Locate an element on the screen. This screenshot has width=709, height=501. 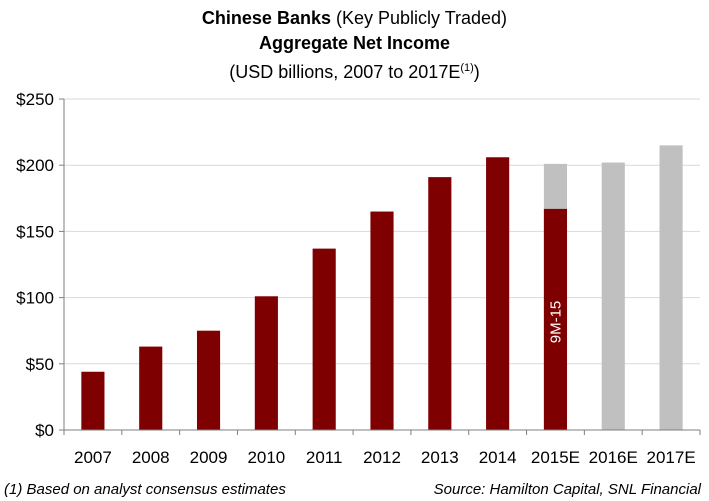
footnote-consensus: (1) Based on analyst consensus estimates is located at coordinates (145, 489).